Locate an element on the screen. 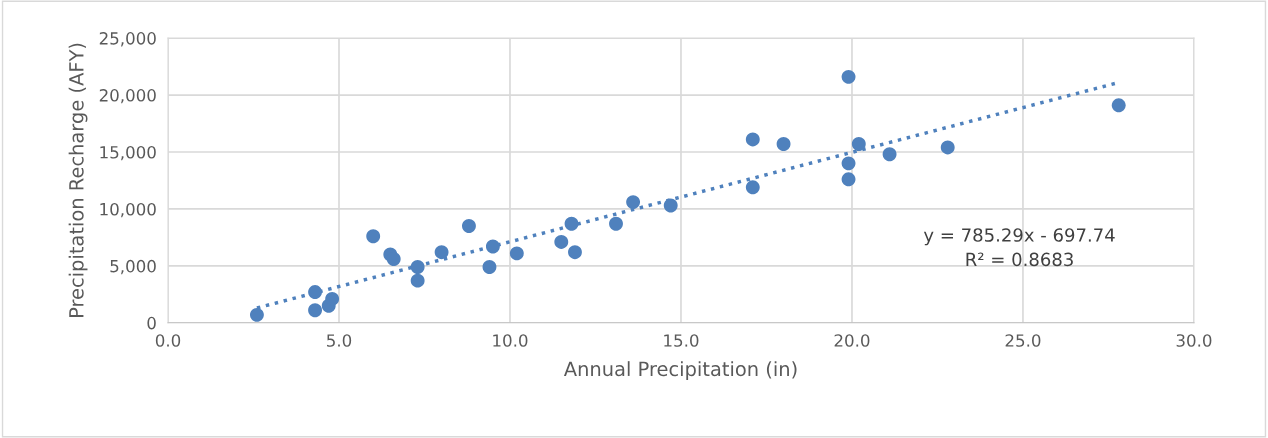 Image resolution: width=1268 pixels, height=438 pixels. x-tick-label: 20.0 is located at coordinates (852, 340).